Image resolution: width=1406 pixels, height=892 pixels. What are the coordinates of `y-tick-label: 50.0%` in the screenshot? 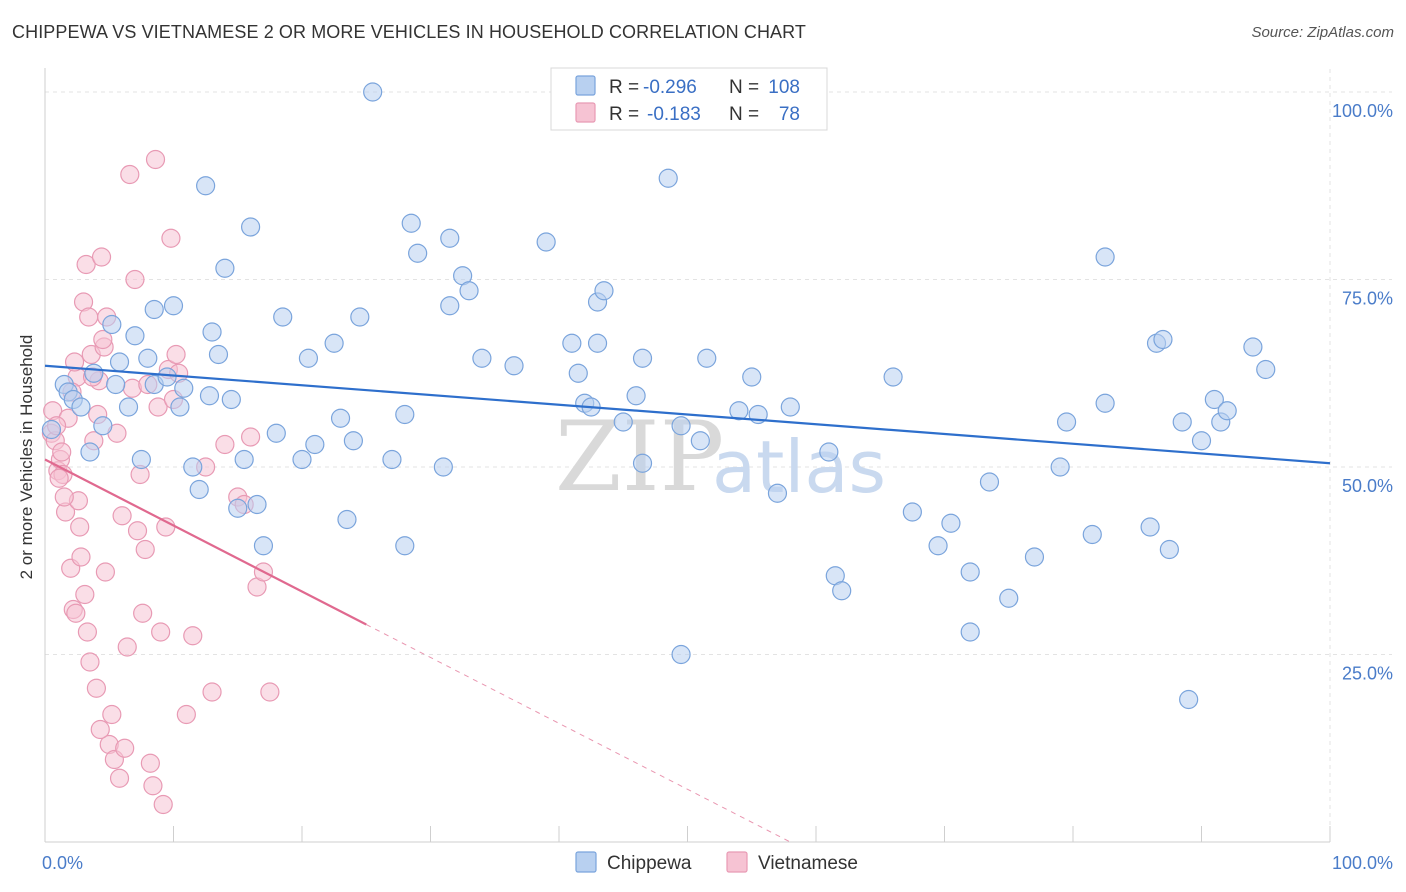 It's located at (1367, 486).